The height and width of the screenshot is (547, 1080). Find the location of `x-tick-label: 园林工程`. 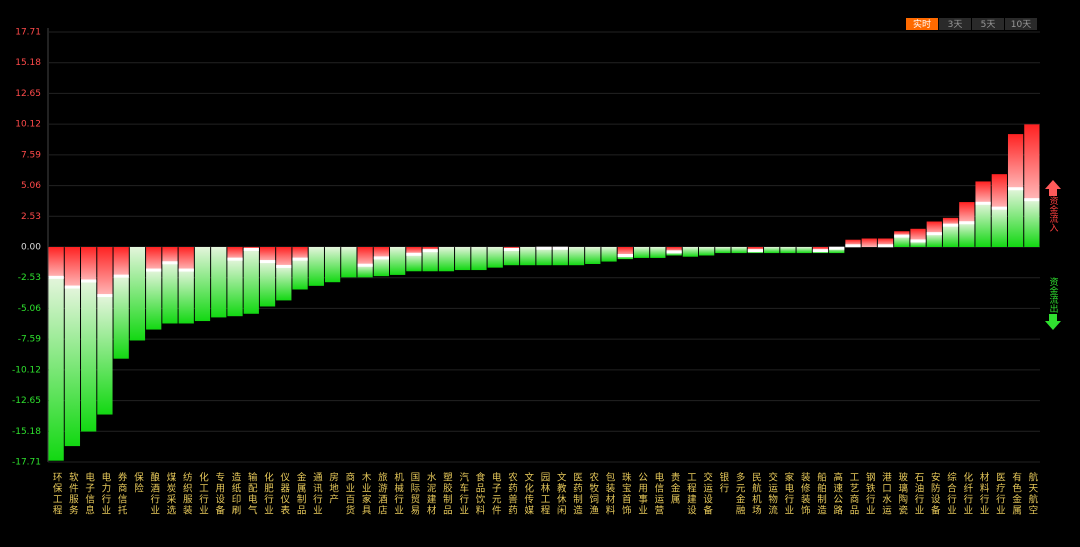

x-tick-label: 园林工程 is located at coordinates (545, 494).